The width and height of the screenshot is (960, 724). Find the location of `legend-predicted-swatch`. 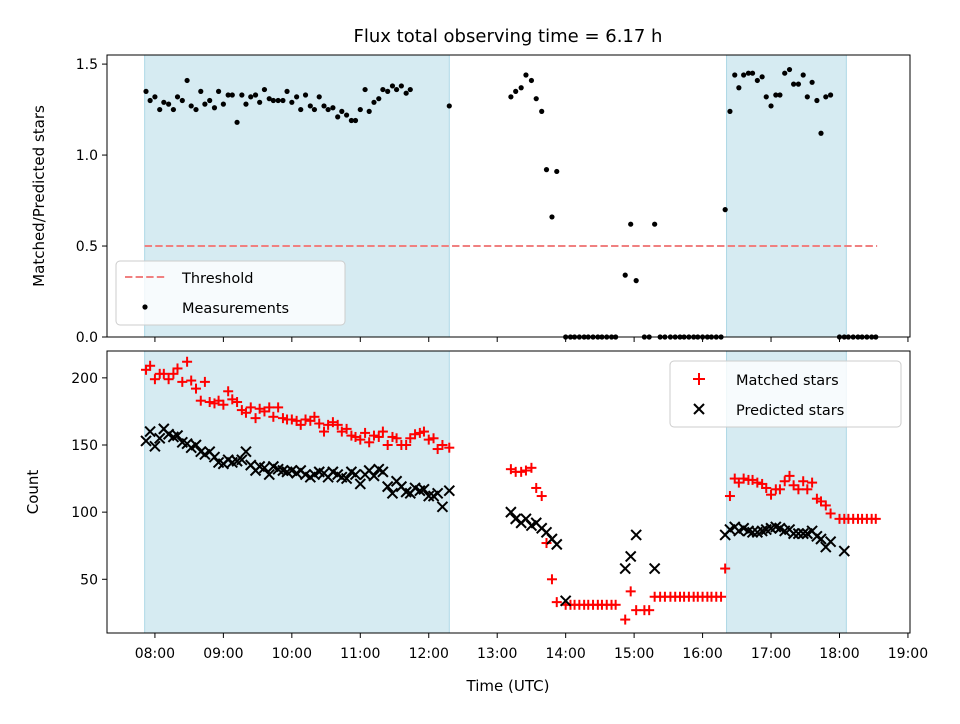

legend-predicted-swatch is located at coordinates (699, 409).